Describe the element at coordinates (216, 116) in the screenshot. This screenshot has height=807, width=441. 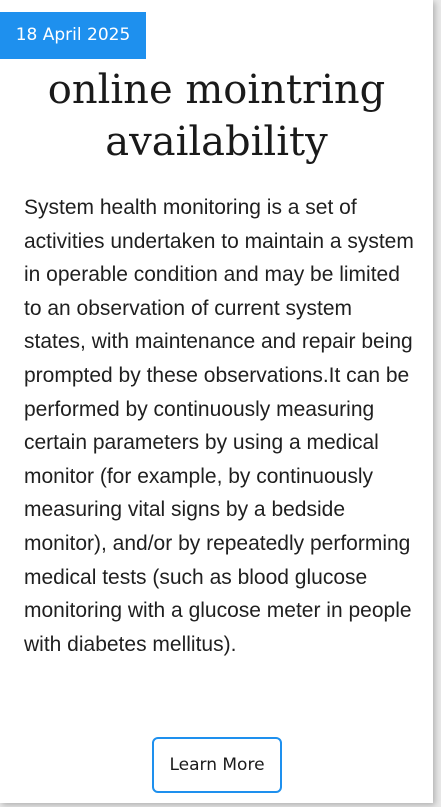
I see `card-title: online mointring availability` at that location.